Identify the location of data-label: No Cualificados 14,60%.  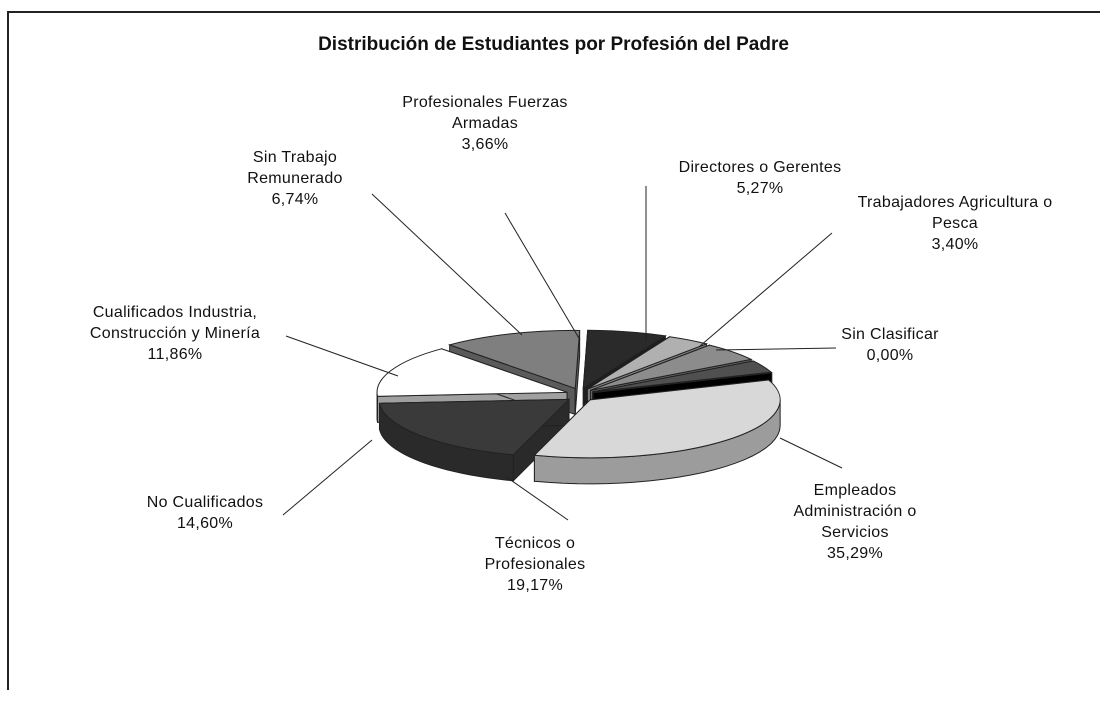
(205, 513).